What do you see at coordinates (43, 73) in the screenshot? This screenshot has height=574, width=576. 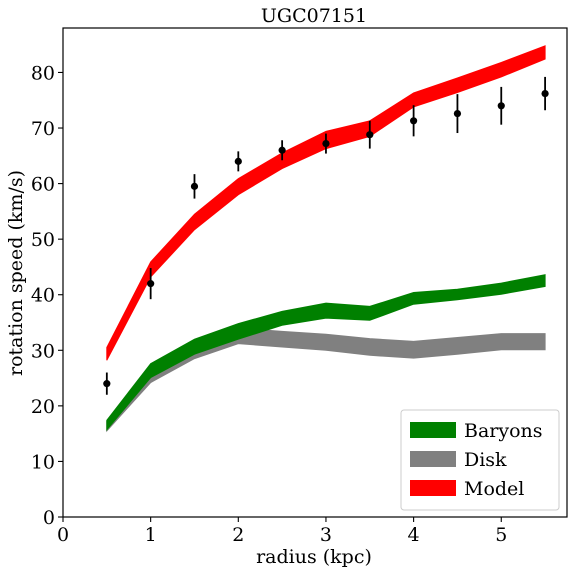 I see `y-tick-label: 80` at bounding box center [43, 73].